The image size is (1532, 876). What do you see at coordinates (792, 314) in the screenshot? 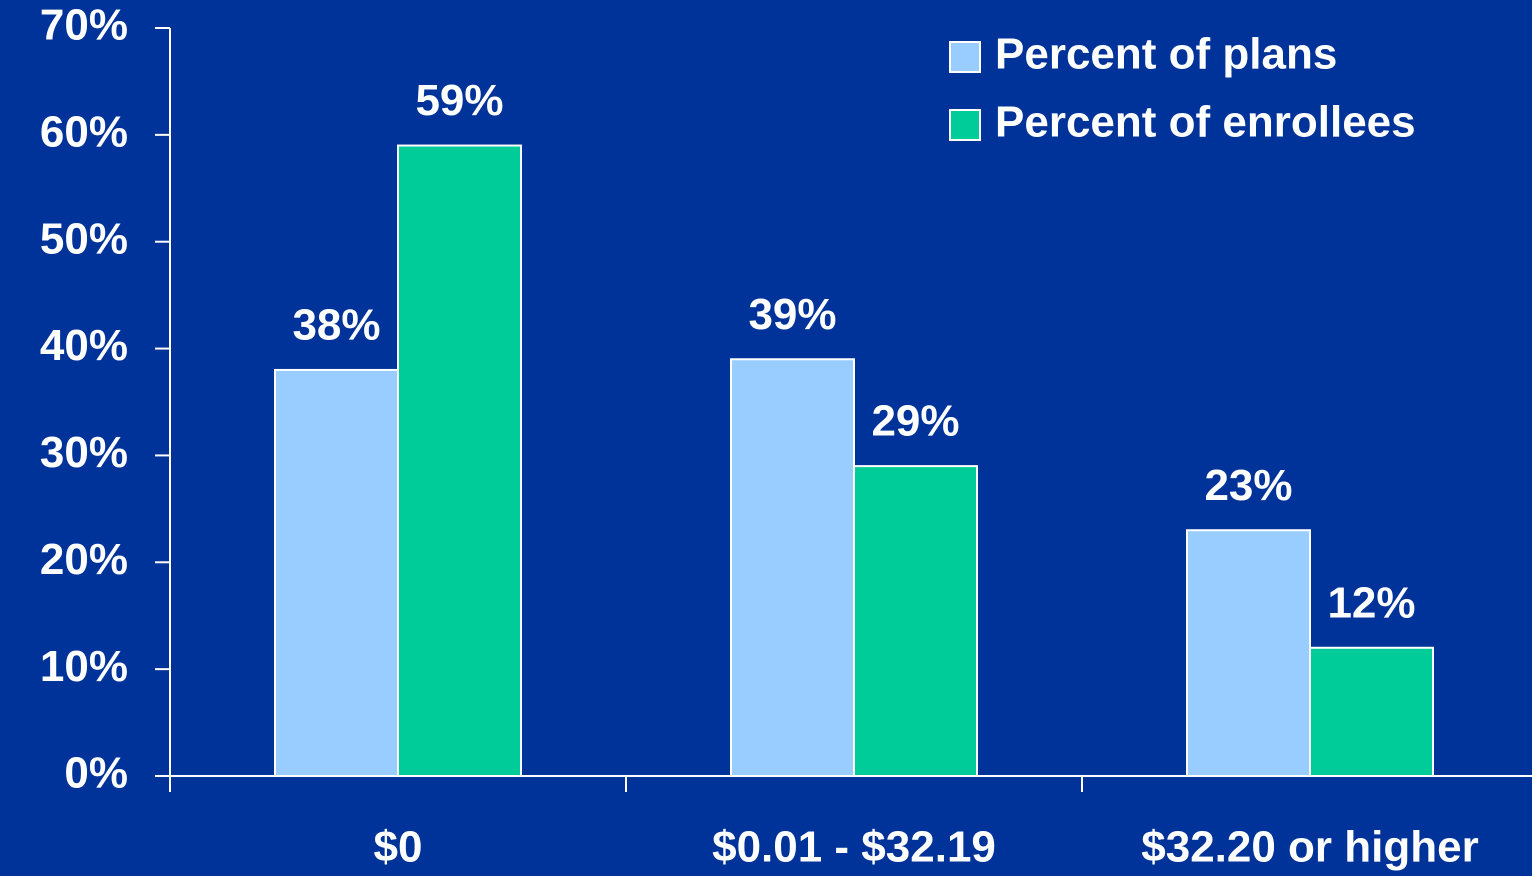
I see `data-label: 39%` at bounding box center [792, 314].